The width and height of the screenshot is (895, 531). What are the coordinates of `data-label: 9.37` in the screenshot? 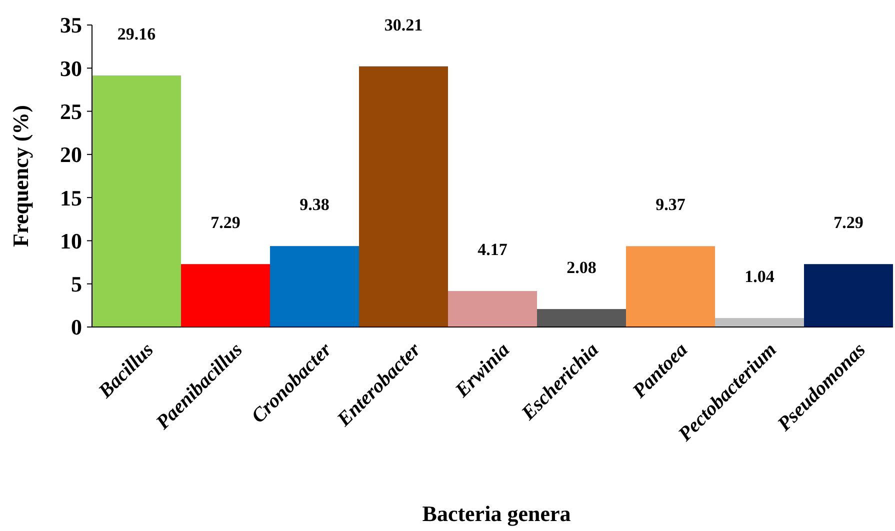 It's located at (671, 204).